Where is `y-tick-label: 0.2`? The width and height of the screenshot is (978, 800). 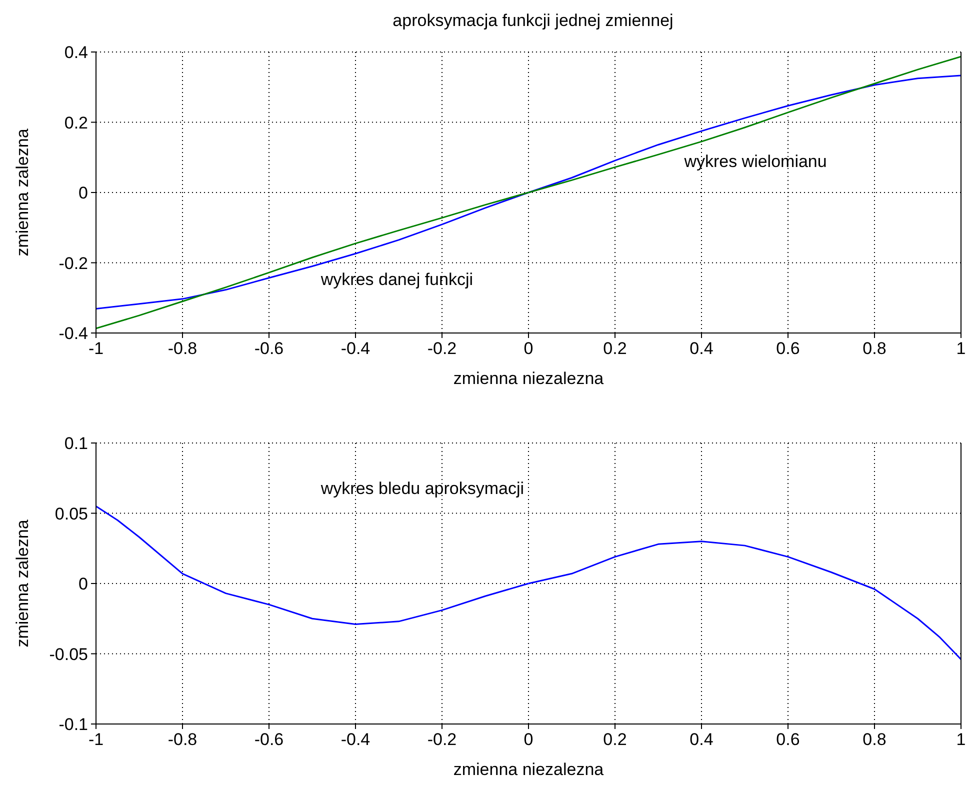 y-tick-label: 0.2 is located at coordinates (76, 122).